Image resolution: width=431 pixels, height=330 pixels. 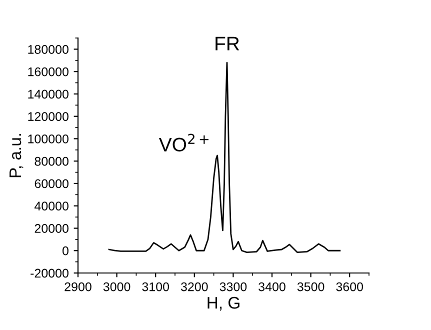 I want to click on x-tick-label: 3200, so click(x=194, y=287).